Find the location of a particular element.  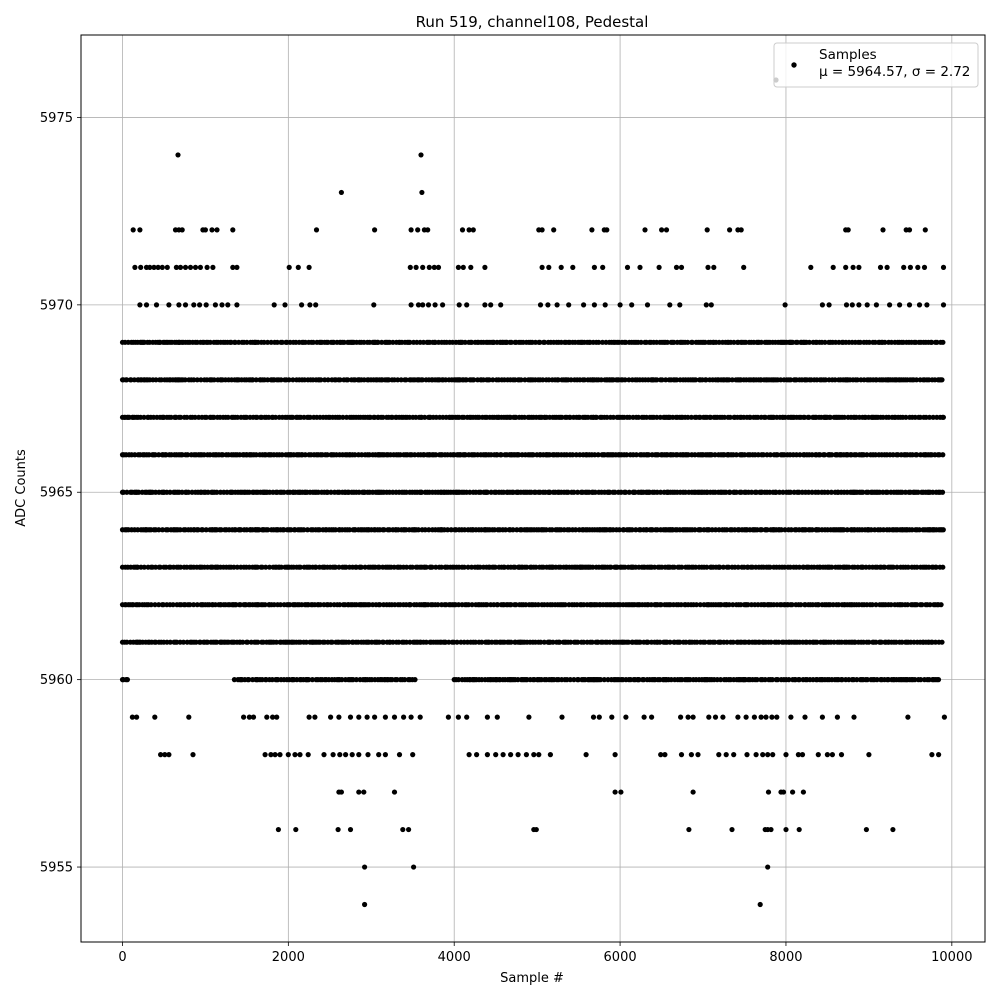

y-axis-label: ADC Counts is located at coordinates (21, 488).